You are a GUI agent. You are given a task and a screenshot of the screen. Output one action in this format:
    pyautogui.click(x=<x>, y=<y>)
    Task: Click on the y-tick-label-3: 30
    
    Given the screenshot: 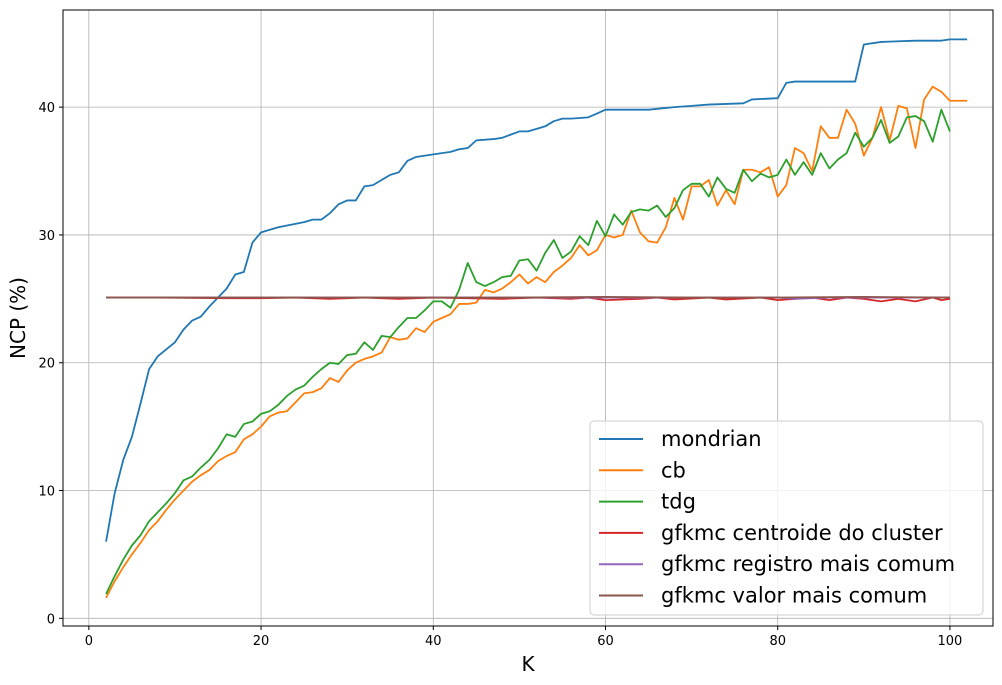 What is the action you would take?
    pyautogui.click(x=46, y=236)
    